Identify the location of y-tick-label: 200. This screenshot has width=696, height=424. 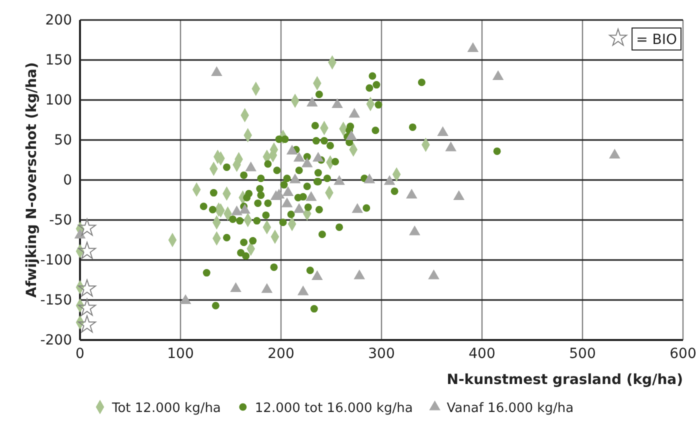
(58, 20).